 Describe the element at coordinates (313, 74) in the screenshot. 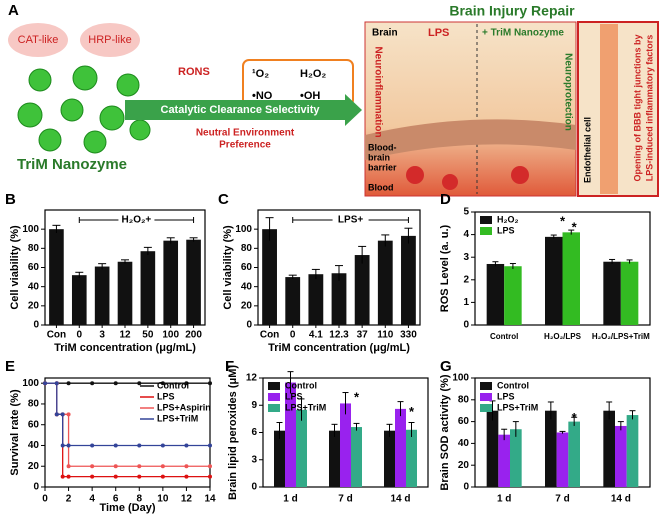

I see `species: H₂O₂` at that location.